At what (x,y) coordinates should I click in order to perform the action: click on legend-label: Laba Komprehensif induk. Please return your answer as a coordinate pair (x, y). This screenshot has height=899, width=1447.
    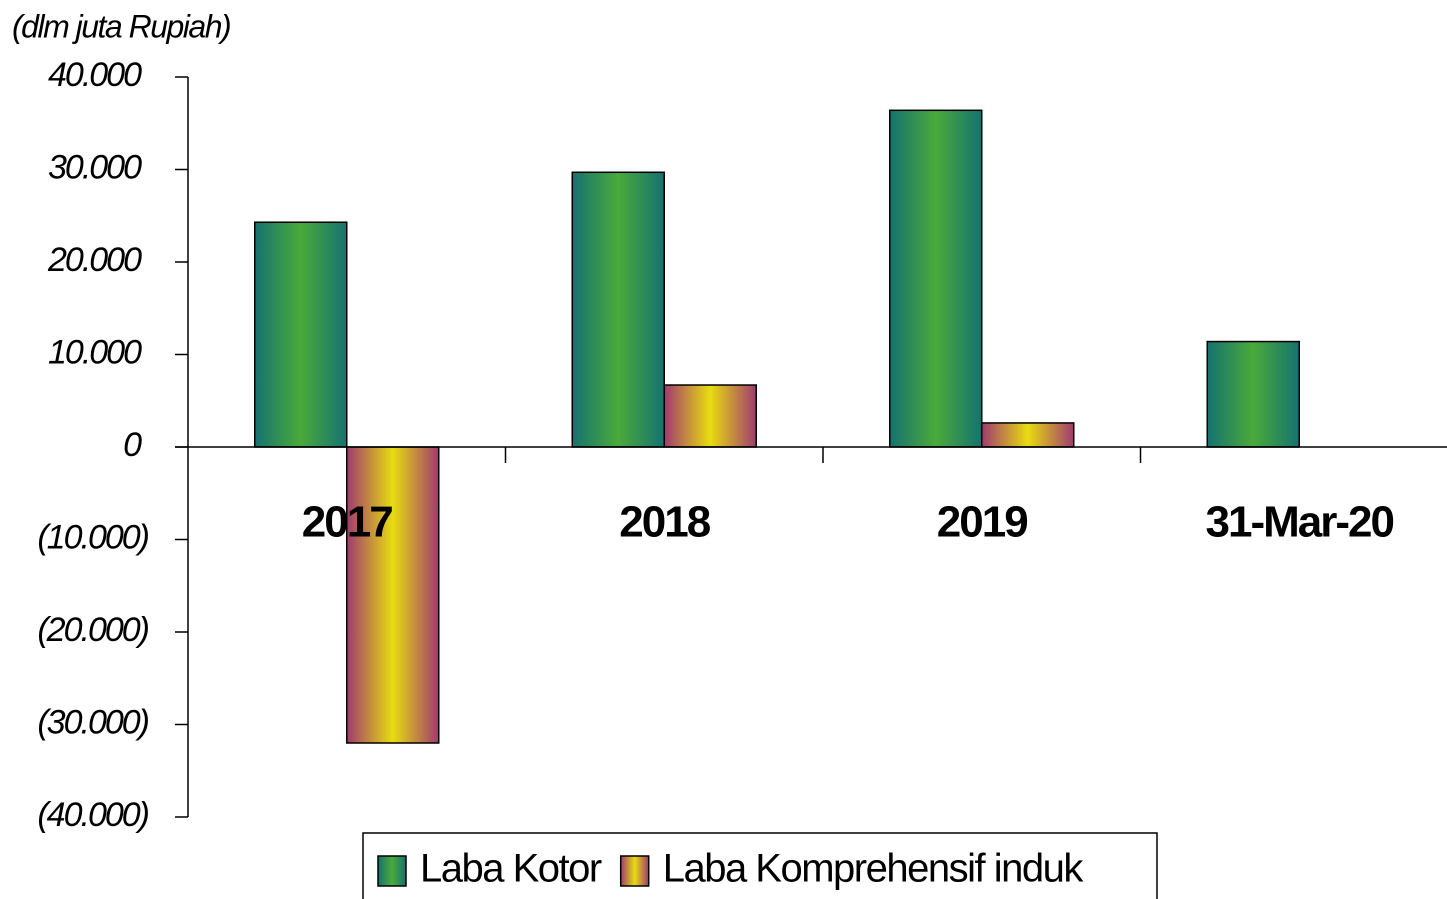
    Looking at the image, I should click on (874, 869).